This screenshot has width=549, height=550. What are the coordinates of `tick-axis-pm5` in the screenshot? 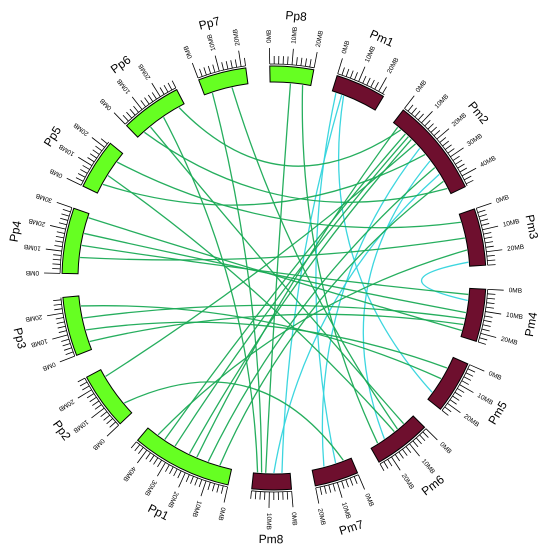 It's located at (456, 387).